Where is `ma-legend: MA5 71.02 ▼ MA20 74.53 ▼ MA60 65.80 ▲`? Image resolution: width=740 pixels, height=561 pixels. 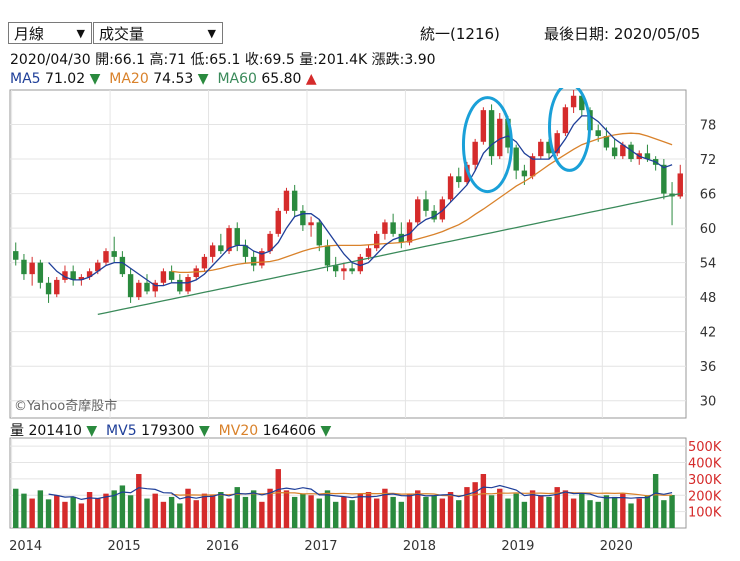
ma-legend: MA5 71.02 ▼ MA20 74.53 ▼ MA60 65.80 ▲ is located at coordinates (163, 79).